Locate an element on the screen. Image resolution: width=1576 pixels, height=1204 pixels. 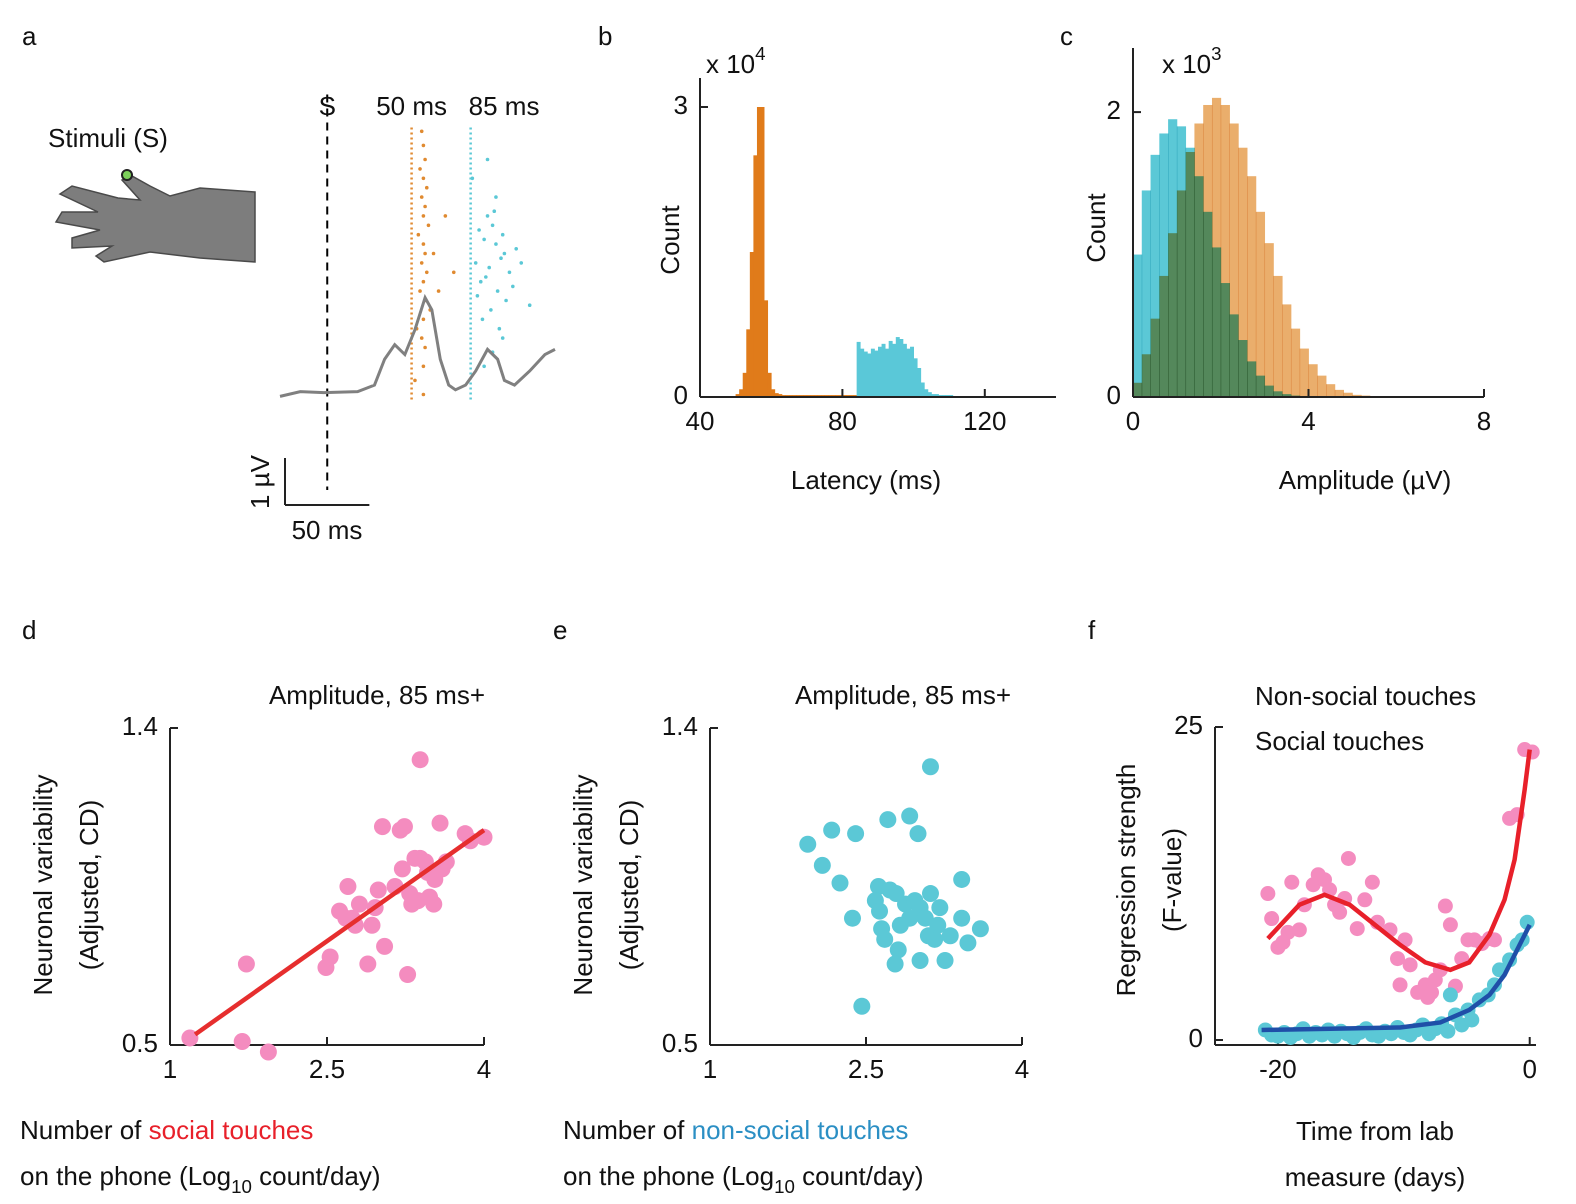
fit-line is located at coordinates (1399, 861).